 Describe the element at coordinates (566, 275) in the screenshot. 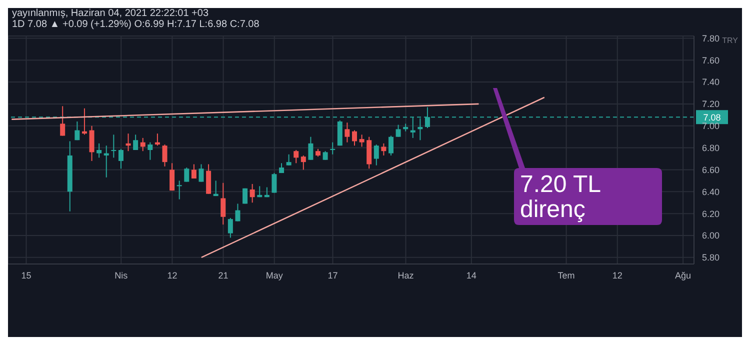

I see `x-tick-label: Tem` at that location.